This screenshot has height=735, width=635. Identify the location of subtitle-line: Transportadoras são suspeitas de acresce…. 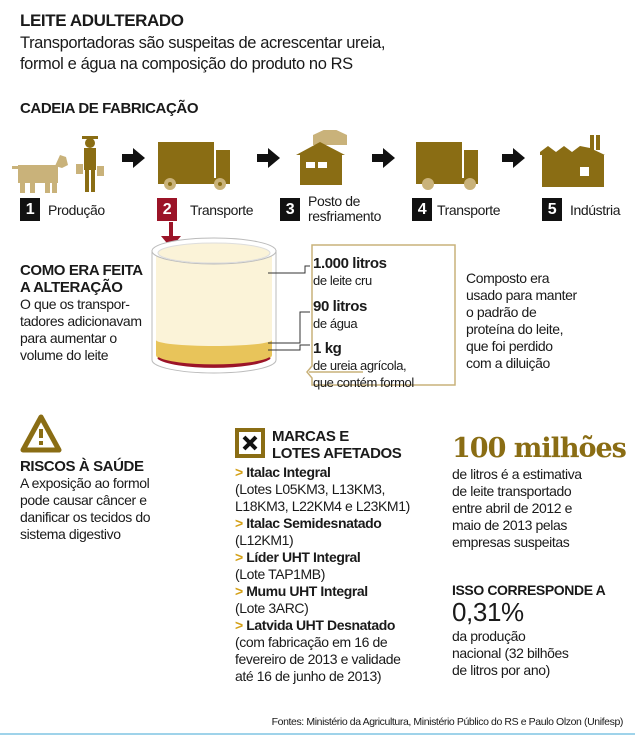
(203, 43).